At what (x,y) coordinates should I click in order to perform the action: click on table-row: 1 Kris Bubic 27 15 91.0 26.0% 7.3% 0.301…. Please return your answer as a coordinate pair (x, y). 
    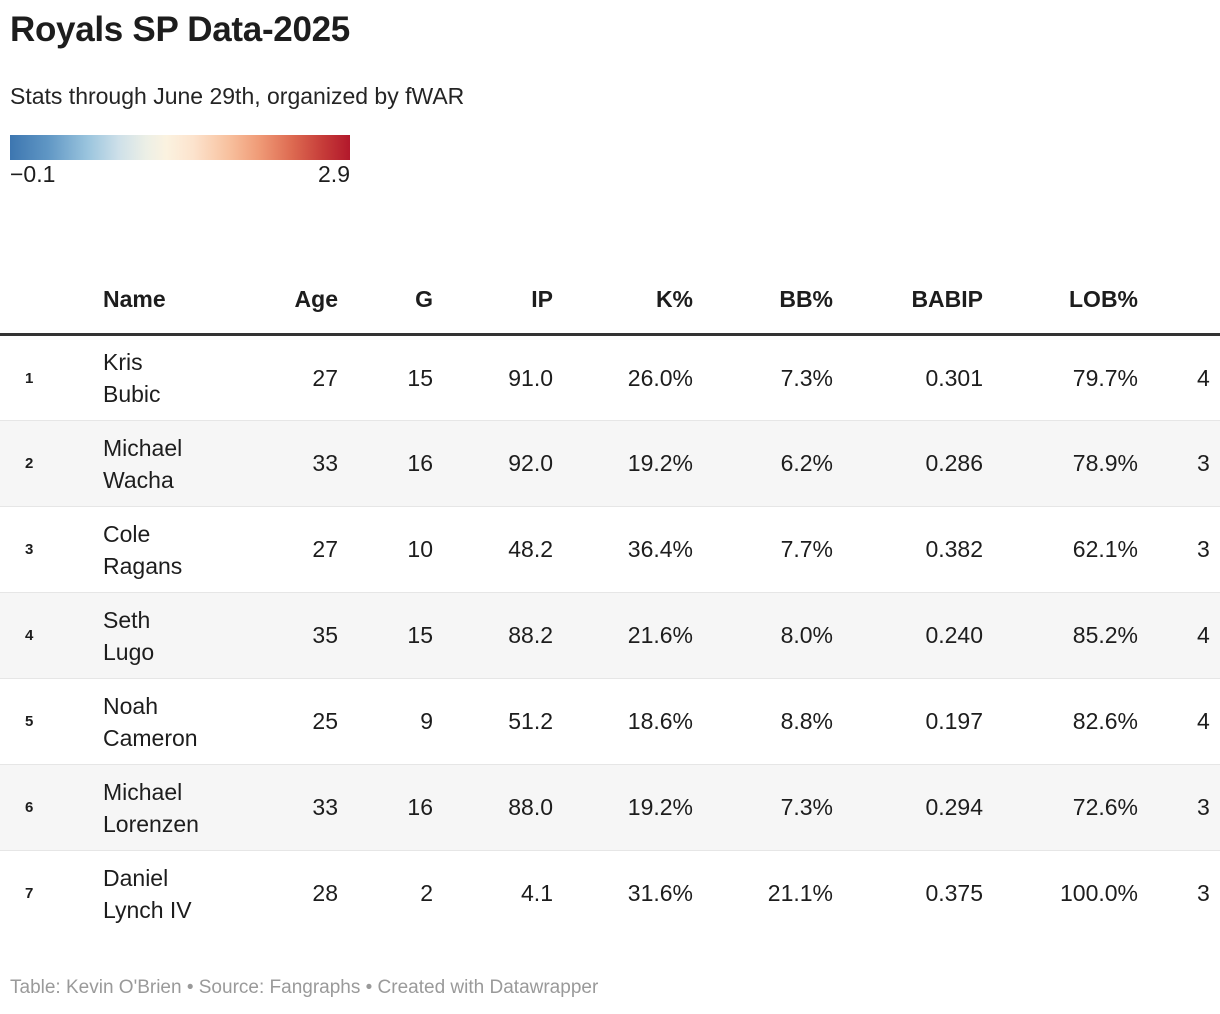
    Looking at the image, I should click on (610, 378).